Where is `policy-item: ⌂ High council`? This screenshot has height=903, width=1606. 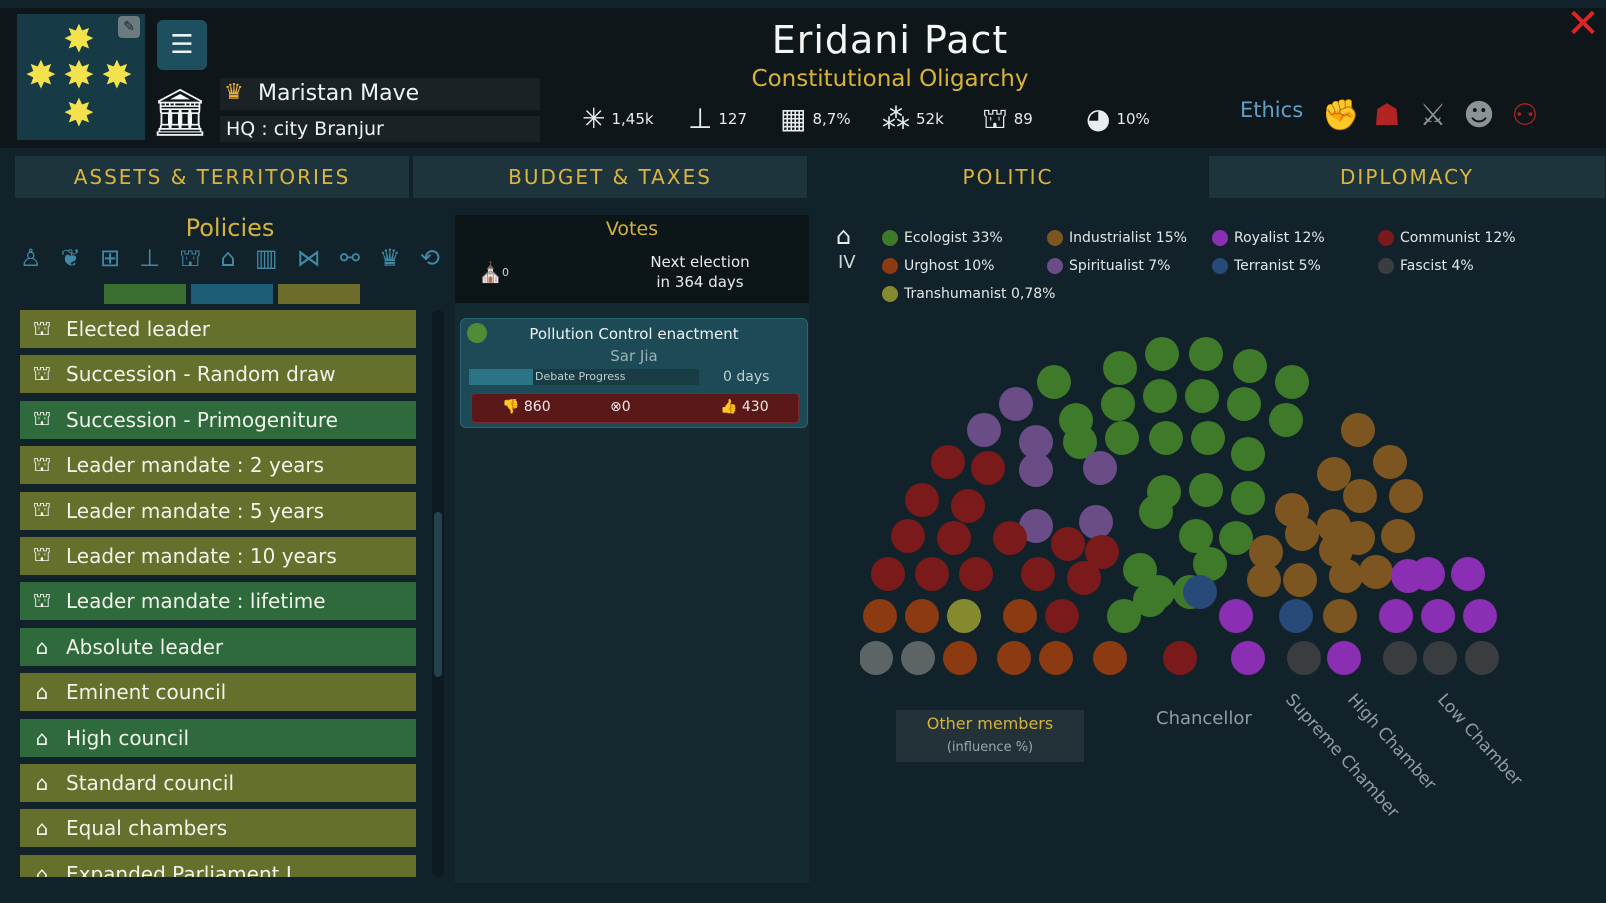 policy-item: ⌂ High council is located at coordinates (218, 737).